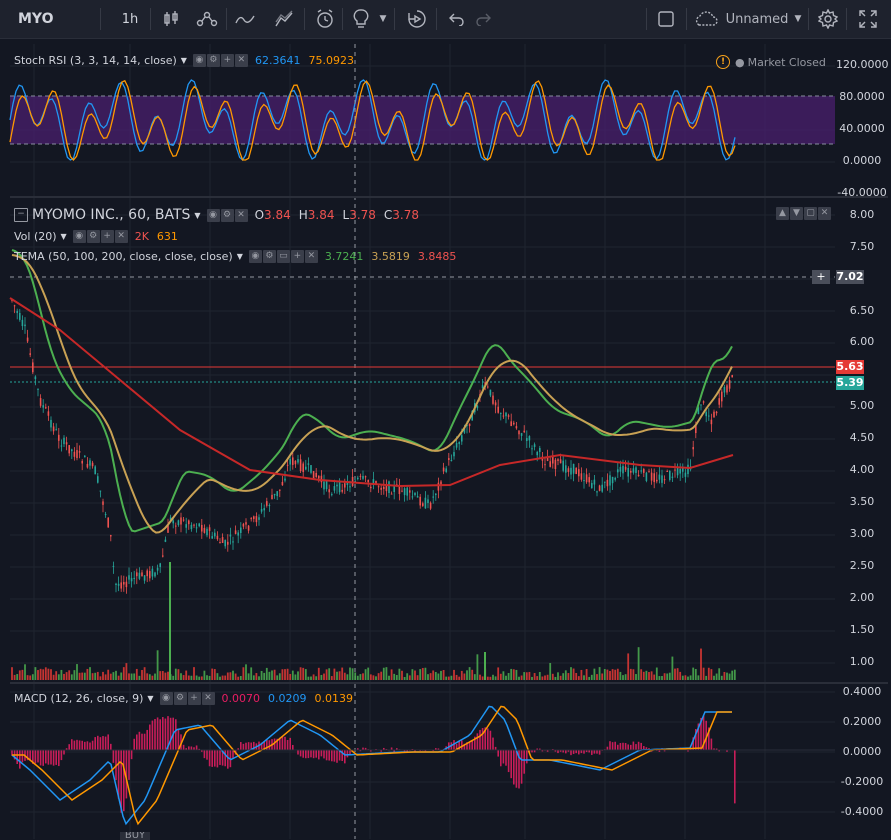 The image size is (891, 840). Describe the element at coordinates (21, 215) in the screenshot. I see `collapse-icon: −` at that location.